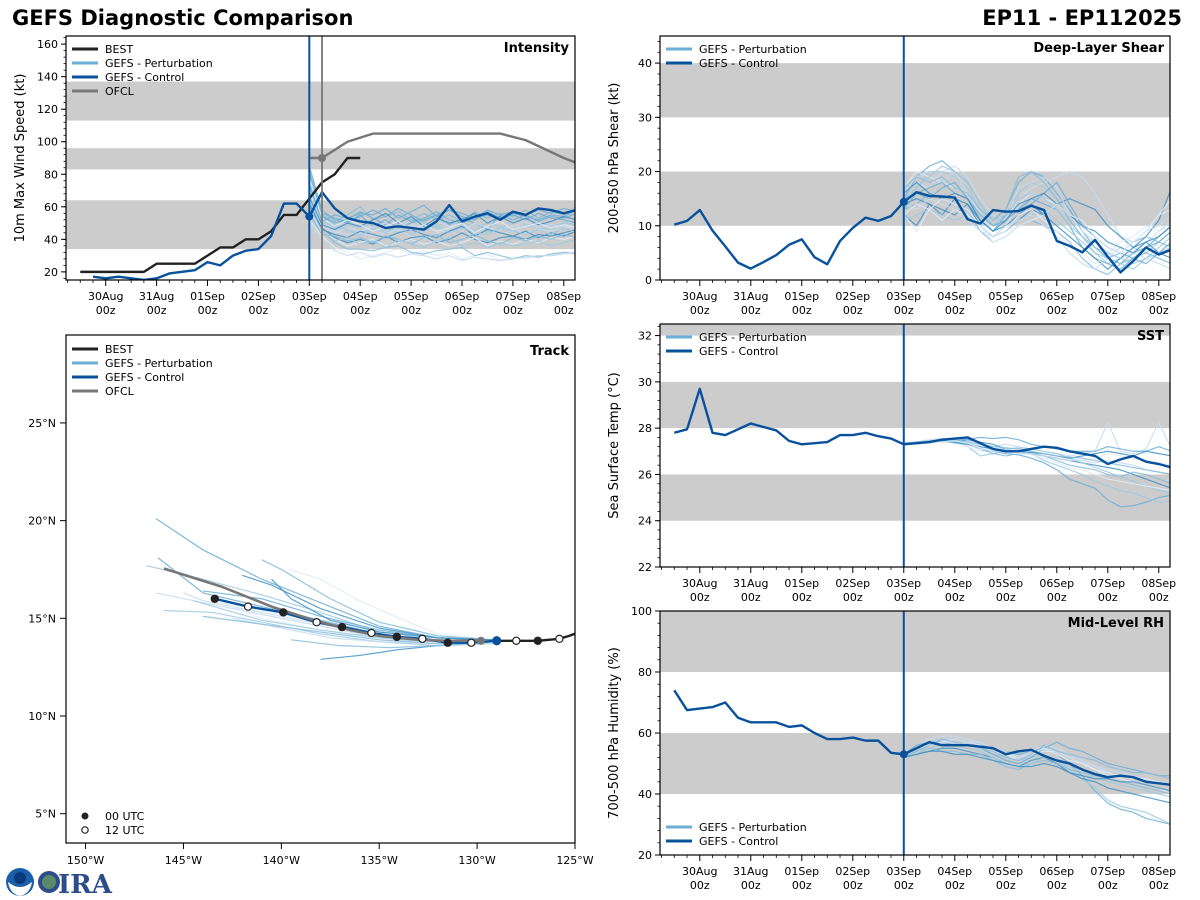 The height and width of the screenshot is (900, 1200). What do you see at coordinates (1005, 871) in the screenshot?
I see `x-tick-label-date: 05Sep` at bounding box center [1005, 871].